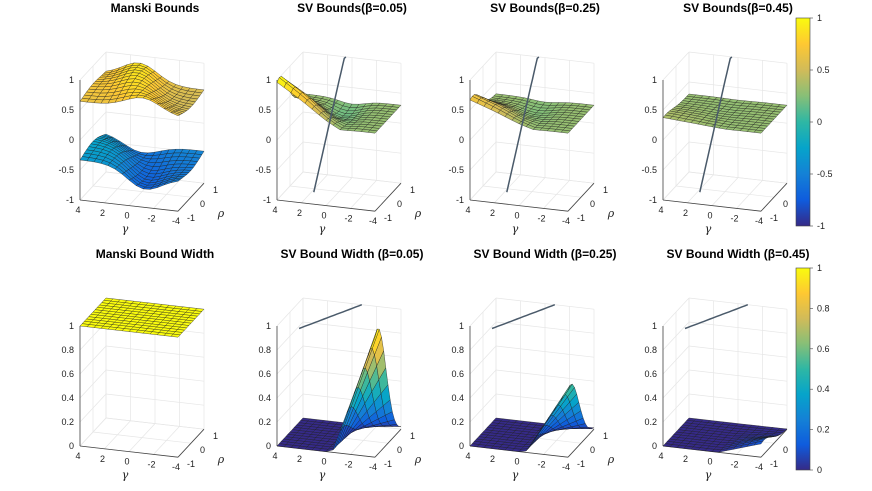 This screenshot has height=491, width=872. I want to click on colorbar-tick-label: 0.8, so click(823, 308).